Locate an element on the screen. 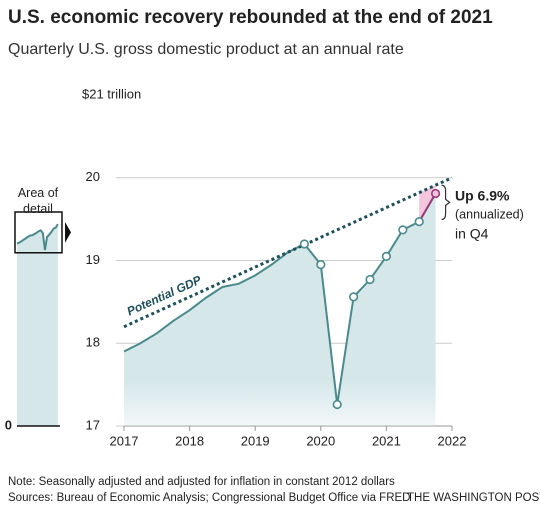 The width and height of the screenshot is (540, 517). annotation: in Q4 is located at coordinates (472, 234).